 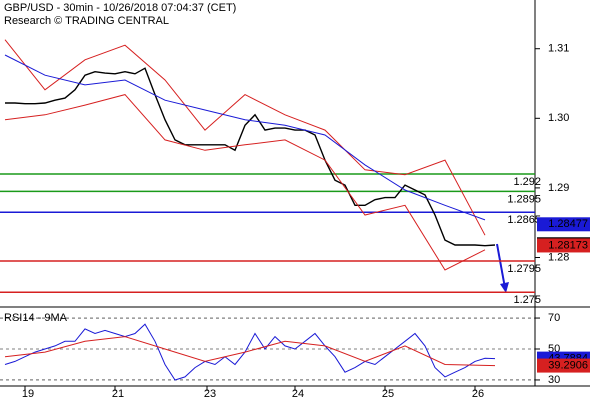 I want to click on level-label: 1.275, so click(x=527, y=300).